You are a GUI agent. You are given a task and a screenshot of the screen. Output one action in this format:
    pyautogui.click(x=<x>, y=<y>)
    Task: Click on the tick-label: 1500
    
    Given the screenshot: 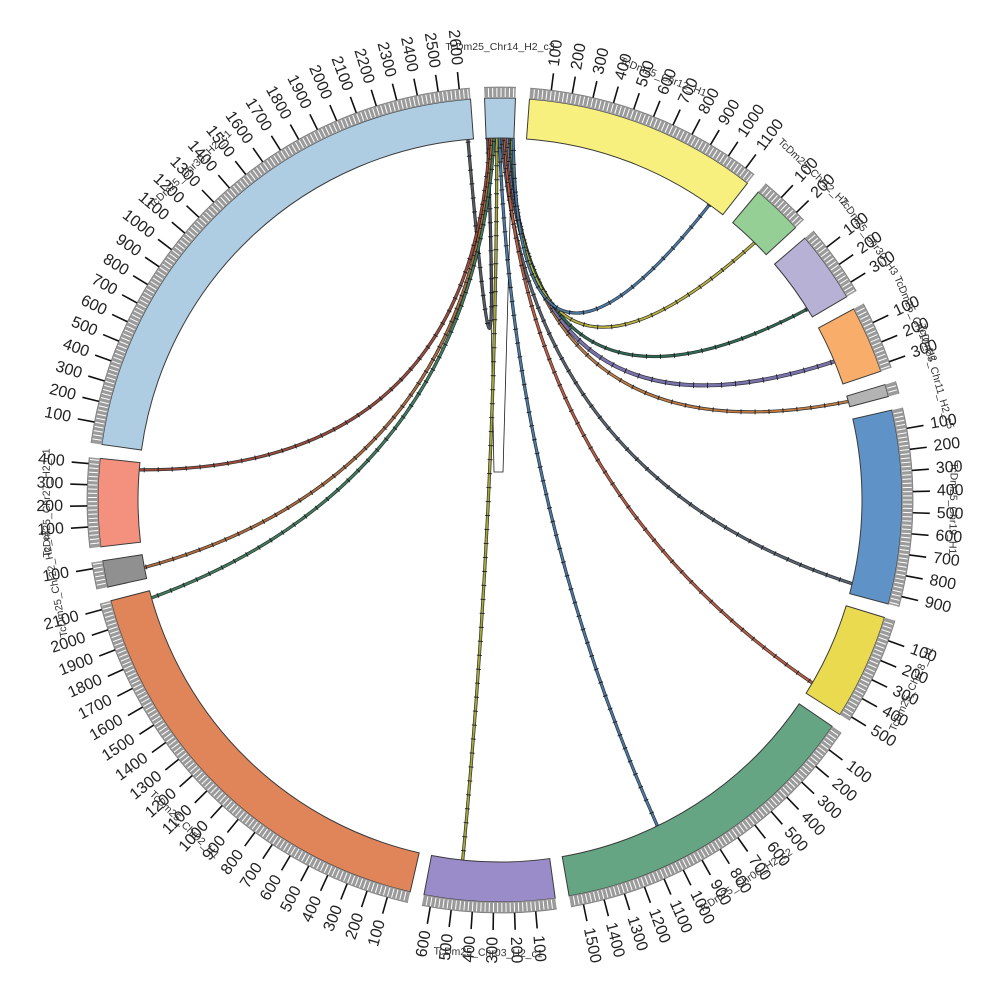 What is the action you would take?
    pyautogui.click(x=592, y=945)
    